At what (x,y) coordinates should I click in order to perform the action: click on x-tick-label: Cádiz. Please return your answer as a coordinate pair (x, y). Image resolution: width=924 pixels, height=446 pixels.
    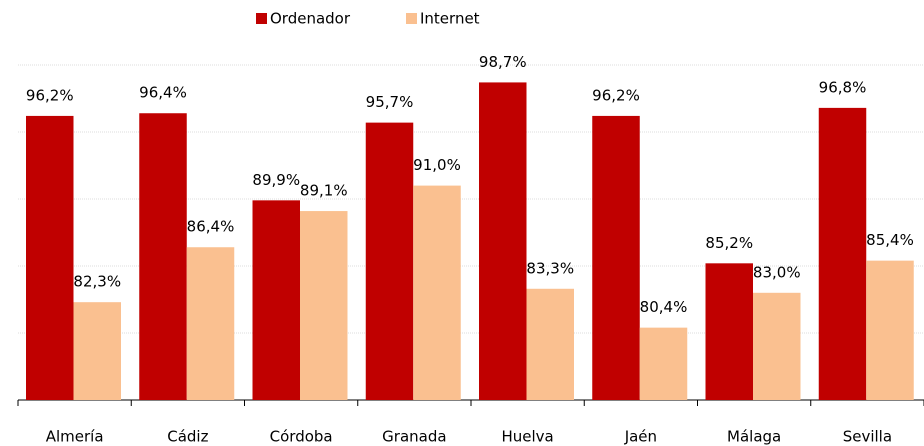
    Looking at the image, I should click on (187, 437).